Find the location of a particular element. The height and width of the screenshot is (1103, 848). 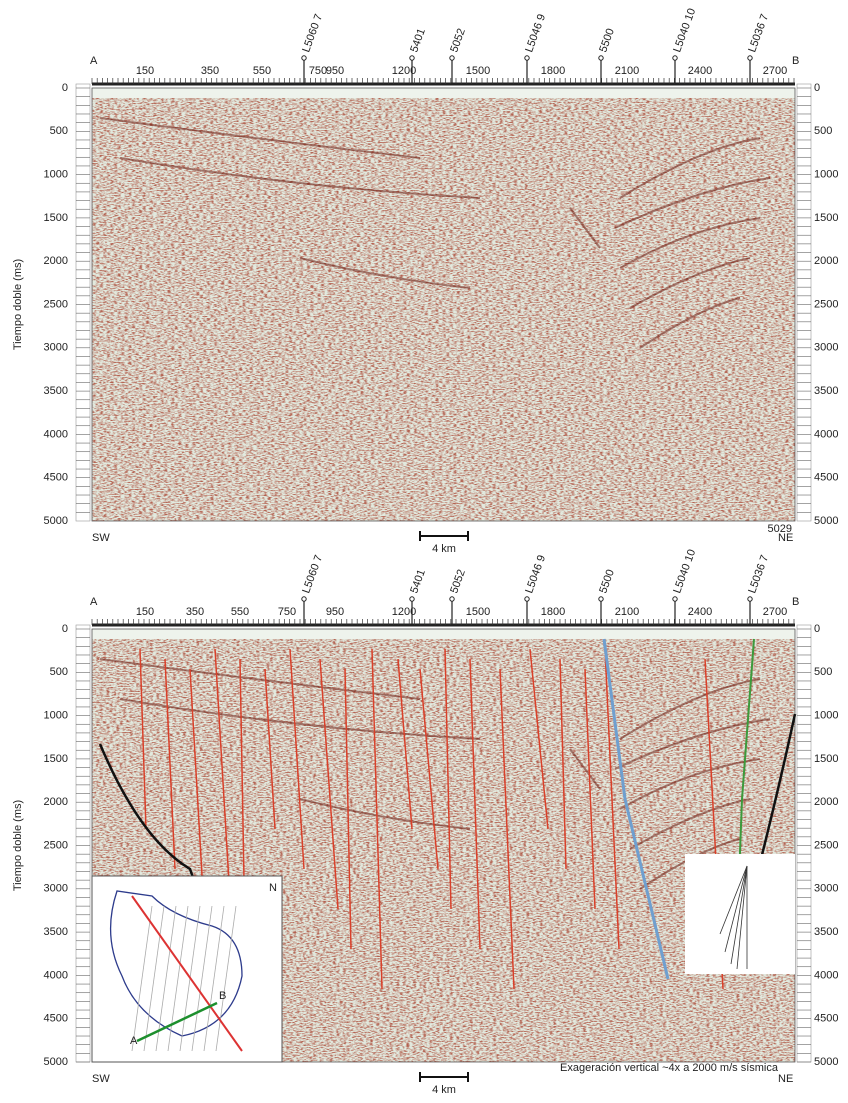

cdp-tick-label: 550 is located at coordinates (262, 71).